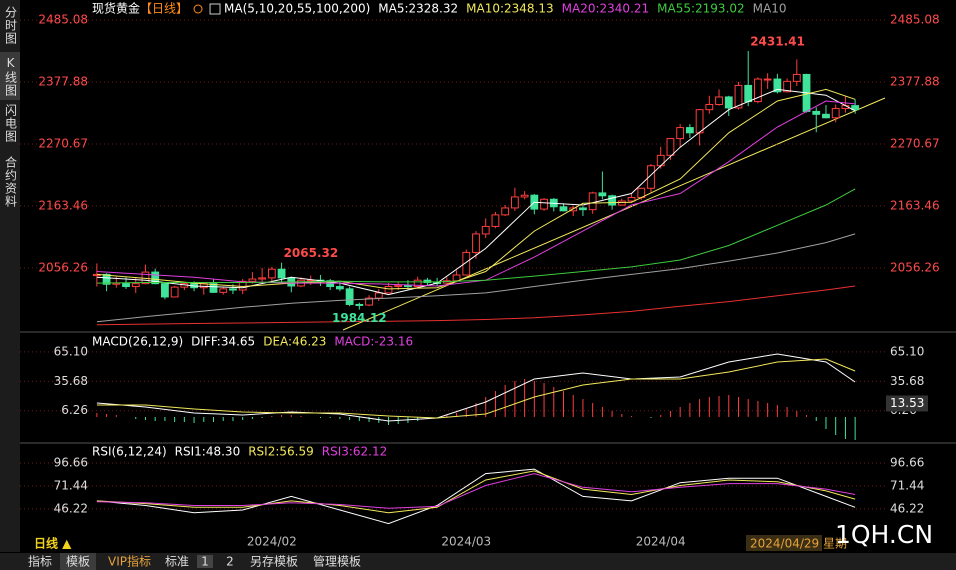  I want to click on x-tick-label: 2024/03, so click(466, 542).